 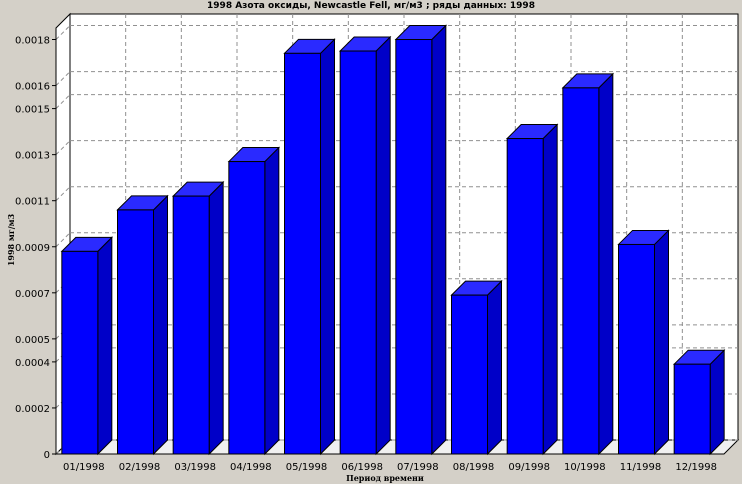 What do you see at coordinates (140, 467) in the screenshot?
I see `x-tick-label: 02/1998` at bounding box center [140, 467].